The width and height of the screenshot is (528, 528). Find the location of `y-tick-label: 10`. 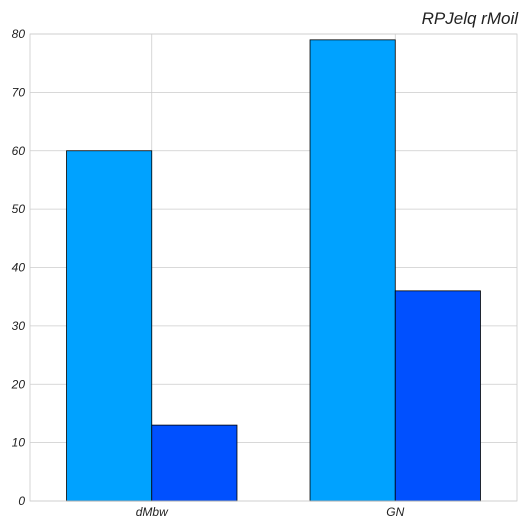

y-tick-label: 10 is located at coordinates (19, 443).